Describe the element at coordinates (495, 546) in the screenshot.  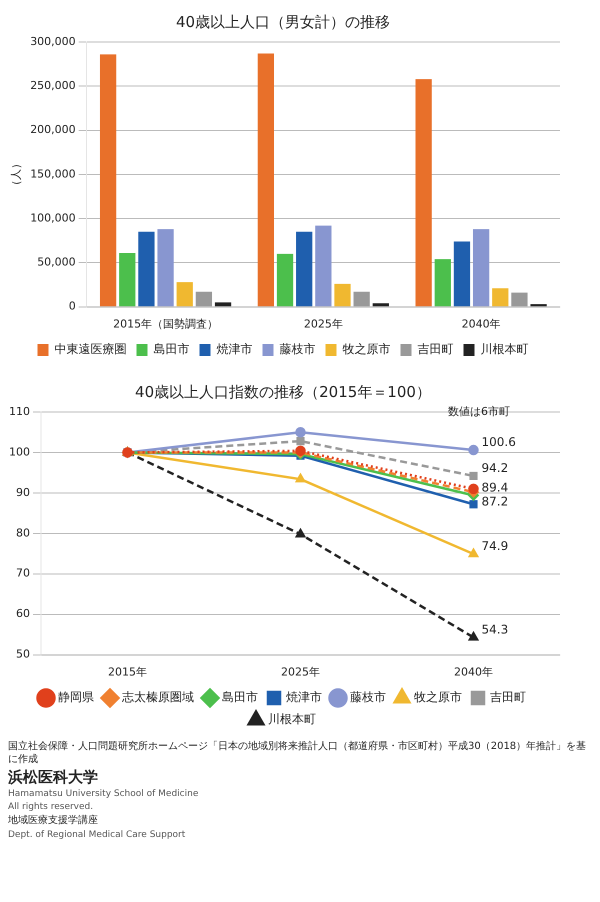
I see `data-label: 74.9` at that location.